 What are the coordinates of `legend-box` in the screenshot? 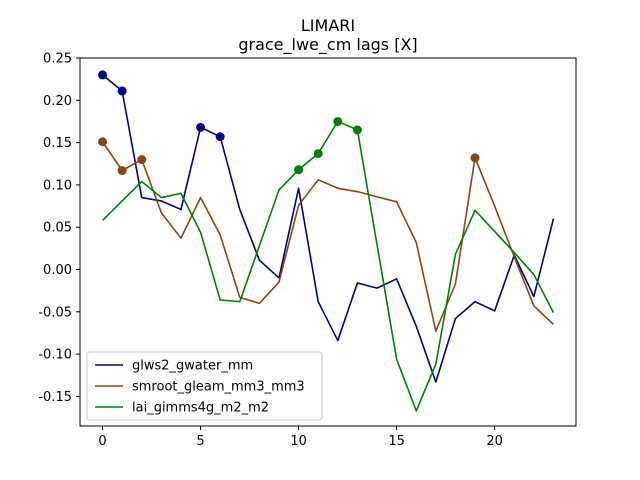 It's located at (204, 386).